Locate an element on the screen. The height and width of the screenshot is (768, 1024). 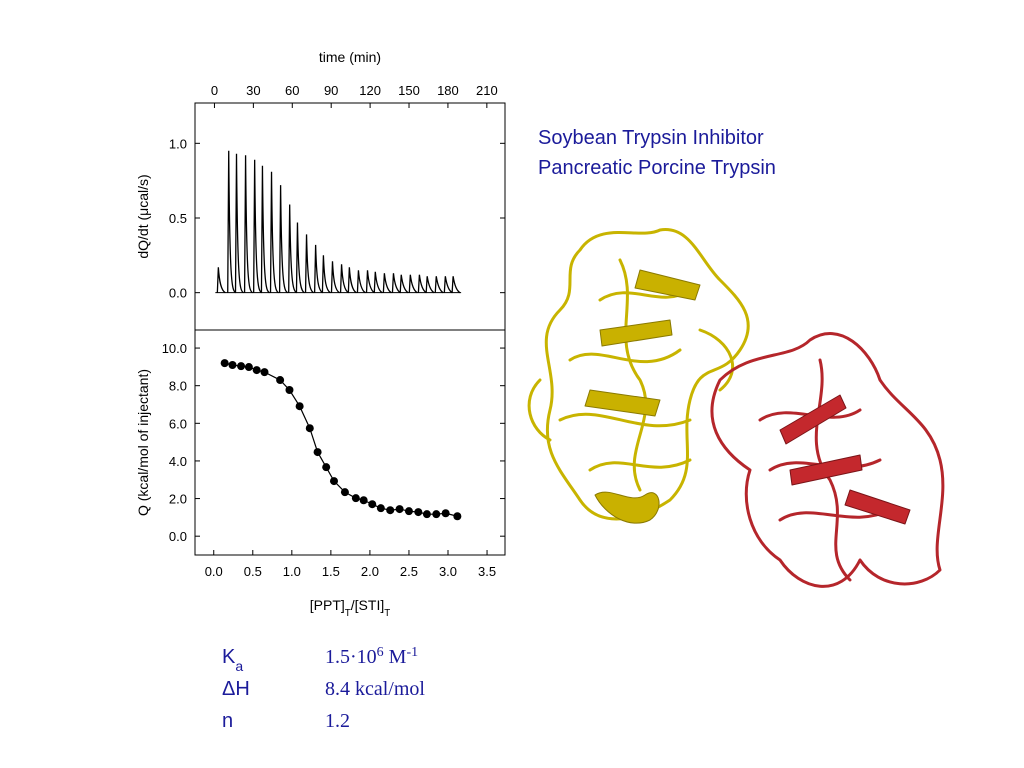
x-tick-label: 90 is located at coordinates (331, 90).